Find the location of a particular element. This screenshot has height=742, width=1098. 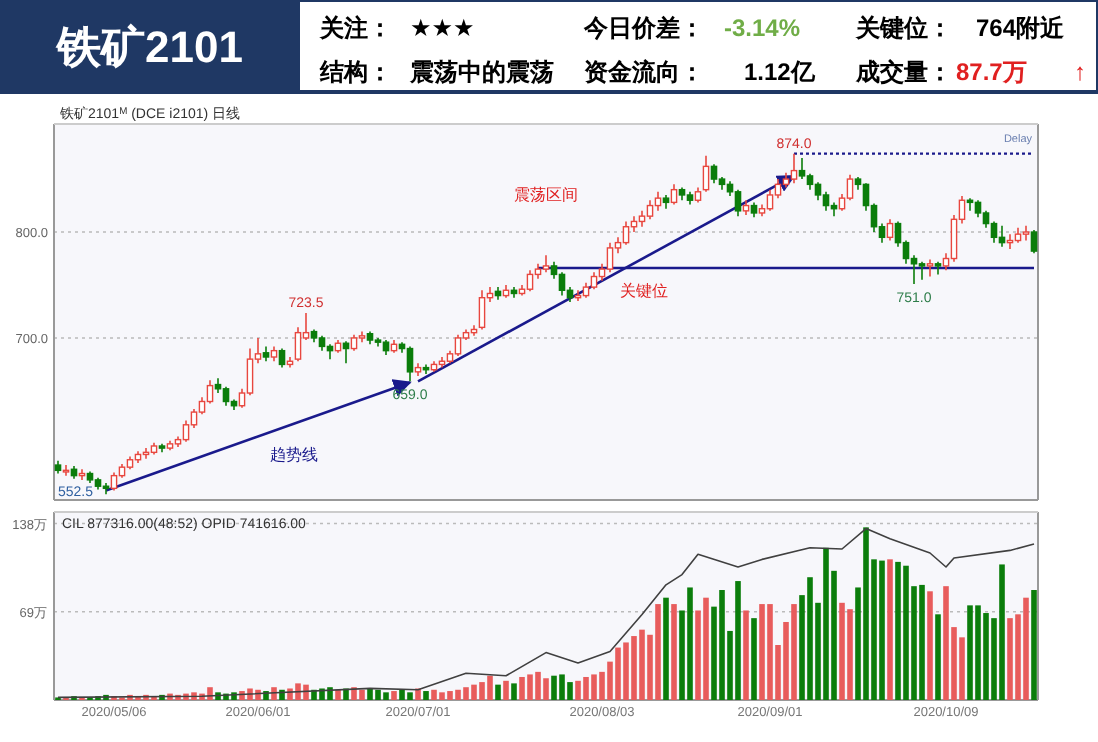

text: 今日价差： is located at coordinates (643, 28).